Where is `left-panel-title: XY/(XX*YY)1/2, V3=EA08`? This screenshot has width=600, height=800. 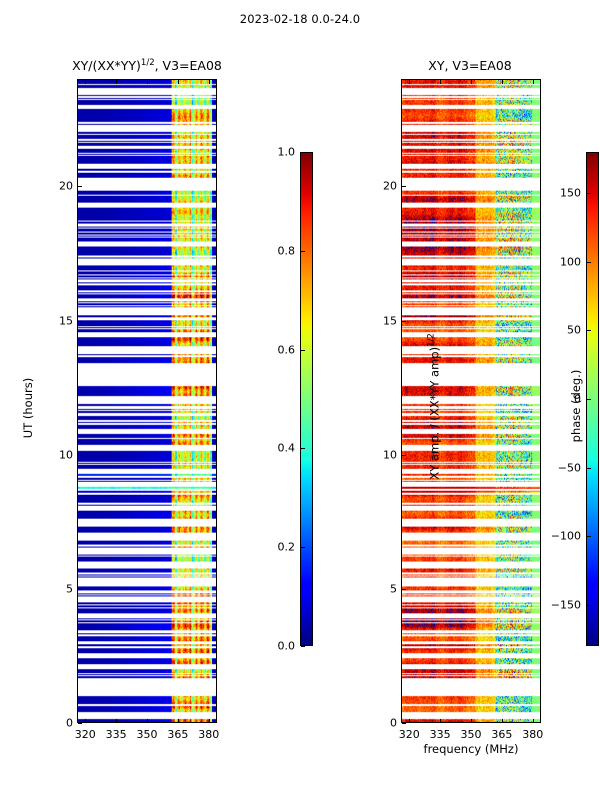
left-panel-title: XY/(XX*YY)1/2, V3=EA08 is located at coordinates (147, 65).